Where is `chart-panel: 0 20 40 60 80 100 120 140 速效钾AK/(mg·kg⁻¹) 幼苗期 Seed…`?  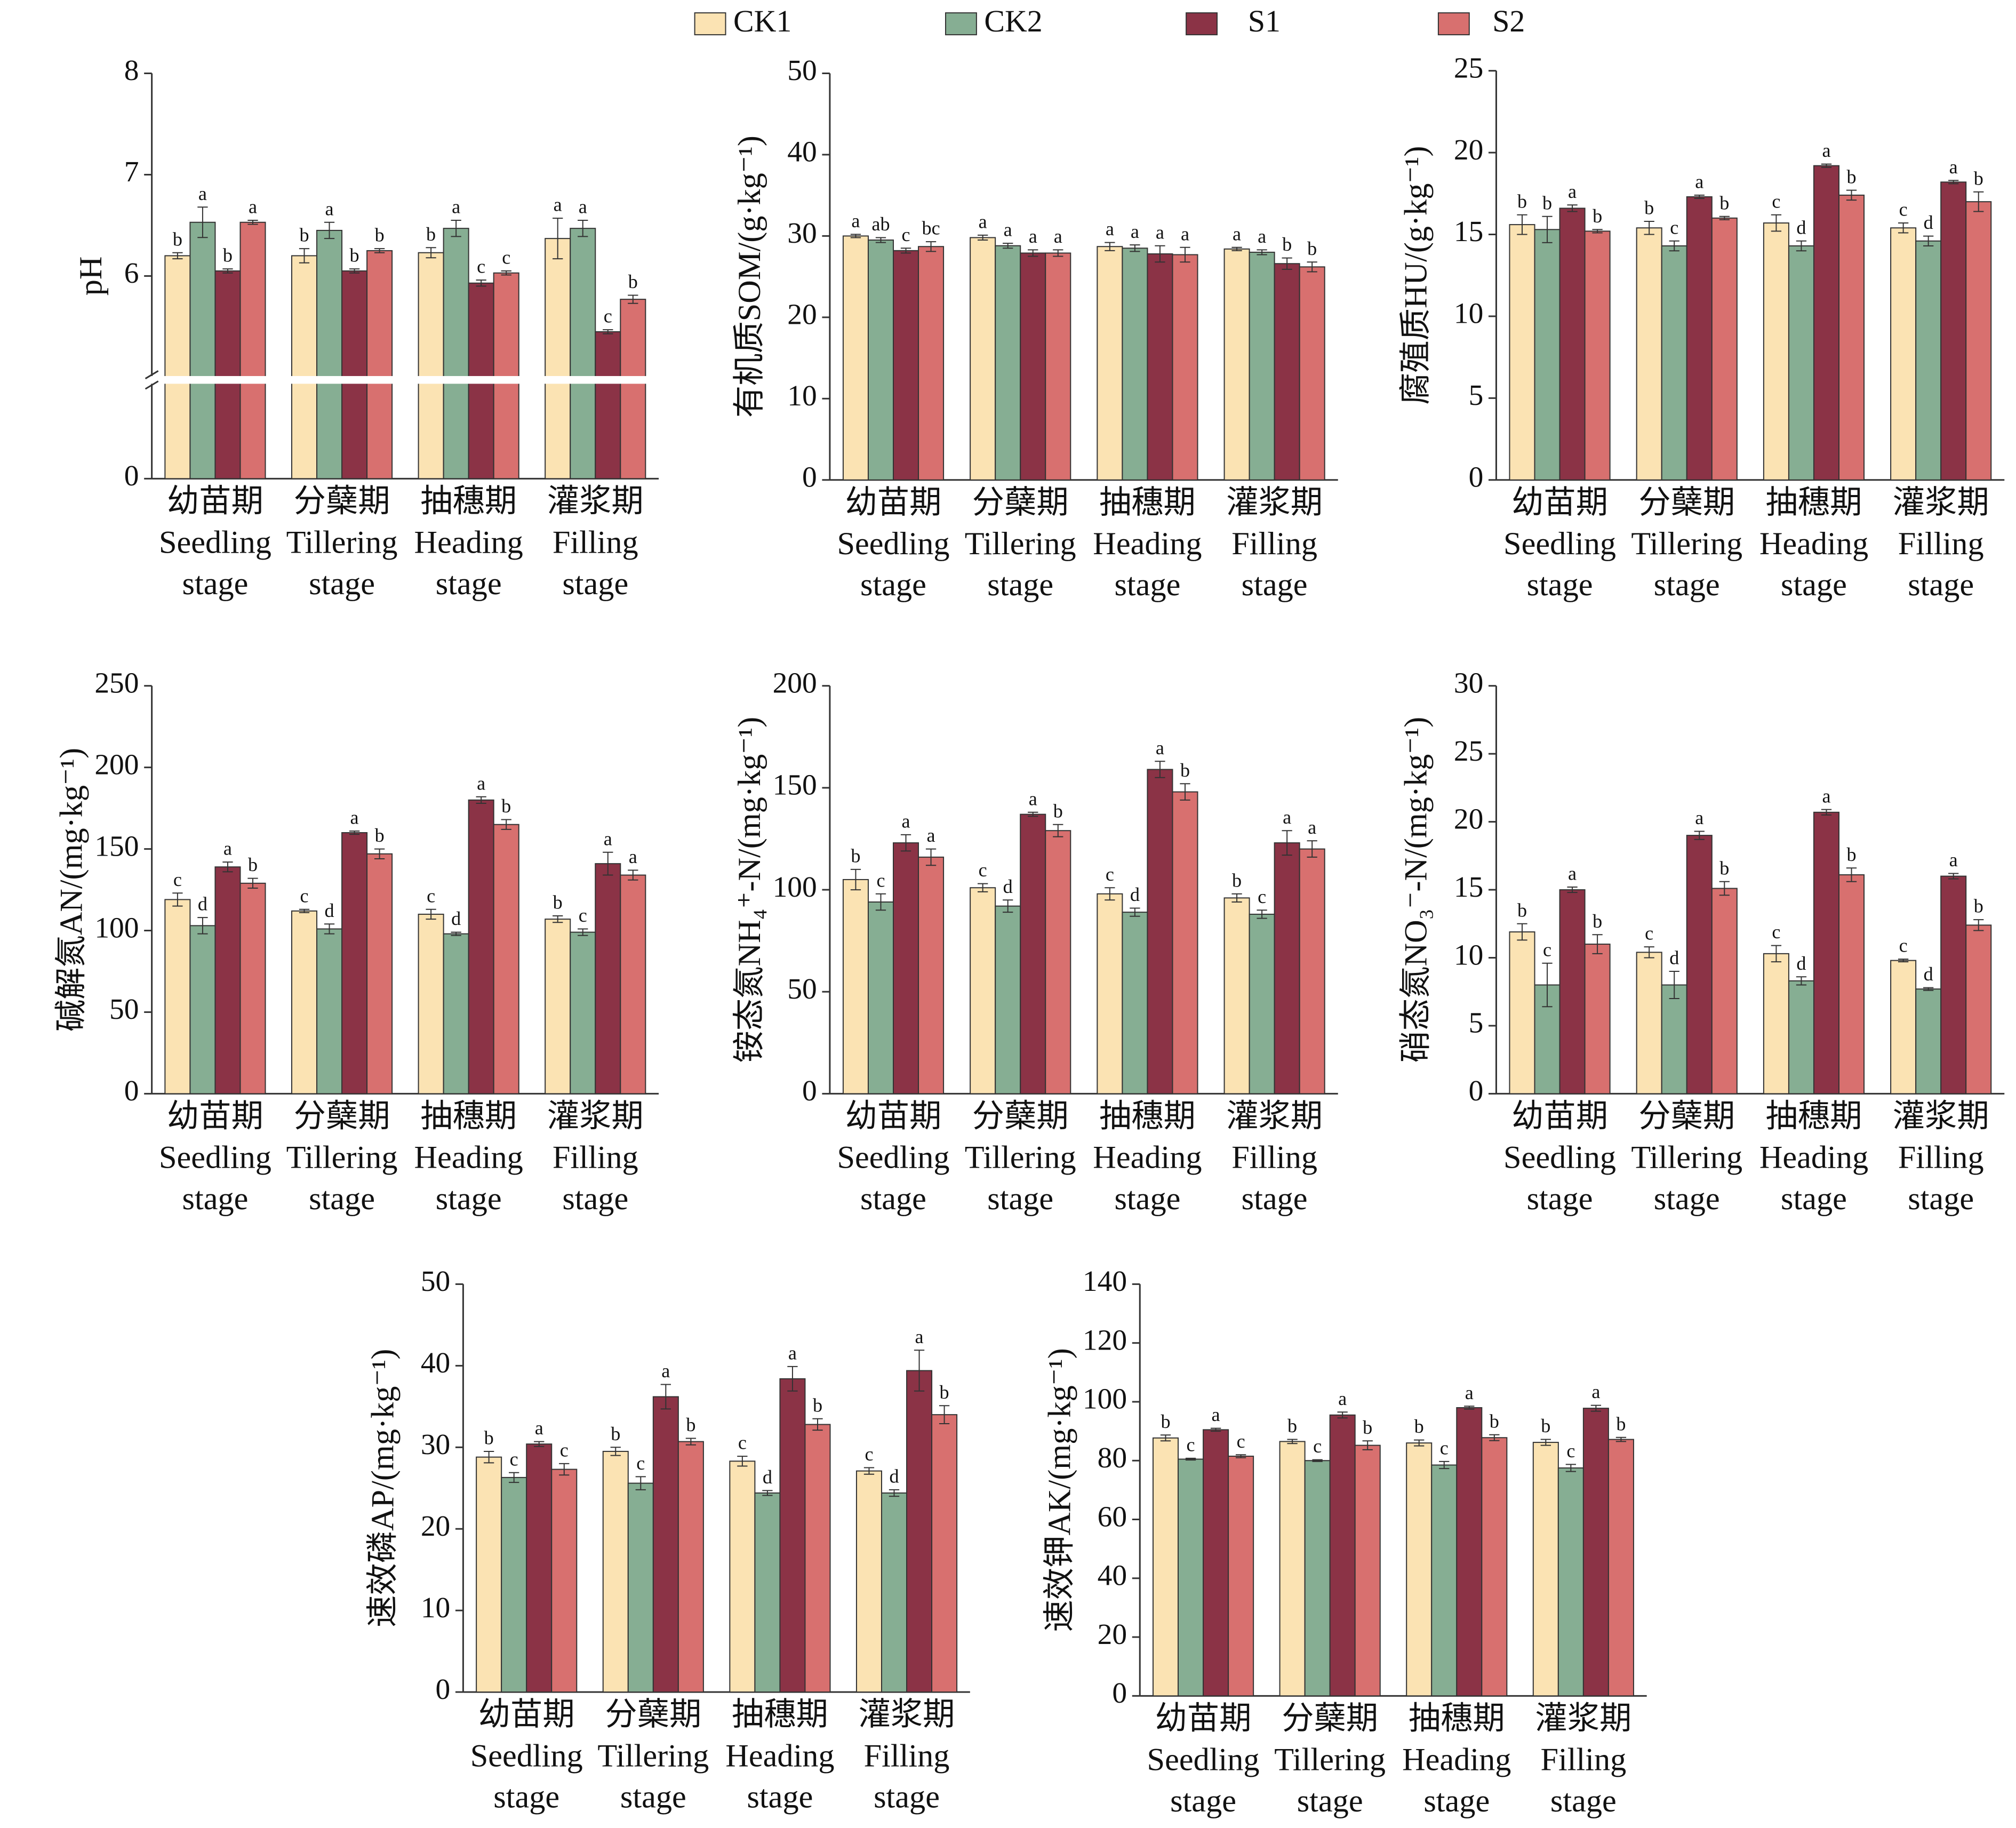
chart-panel: 0 20 40 60 80 100 120 140 速效钾AK/(mg·kg⁻¹) 幼苗期 Seed… is located at coordinates (1344, 1542).